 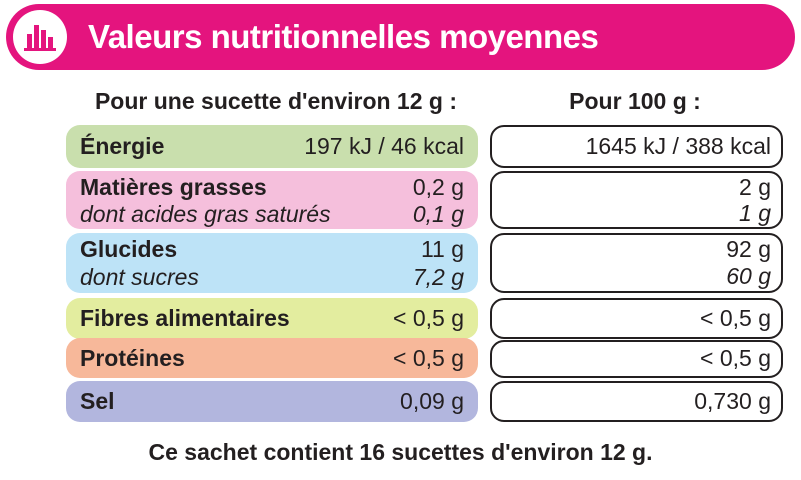 What do you see at coordinates (636, 200) in the screenshot?
I see `row-matieres-grasses-per100: 2 g 1 g` at bounding box center [636, 200].